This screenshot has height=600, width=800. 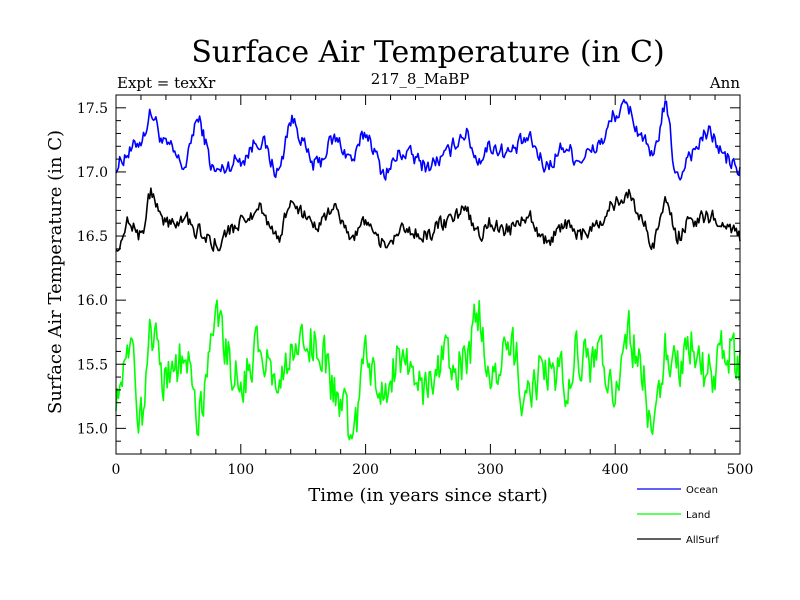 What do you see at coordinates (92, 365) in the screenshot?
I see `y-tick-label: 15.5` at bounding box center [92, 365].